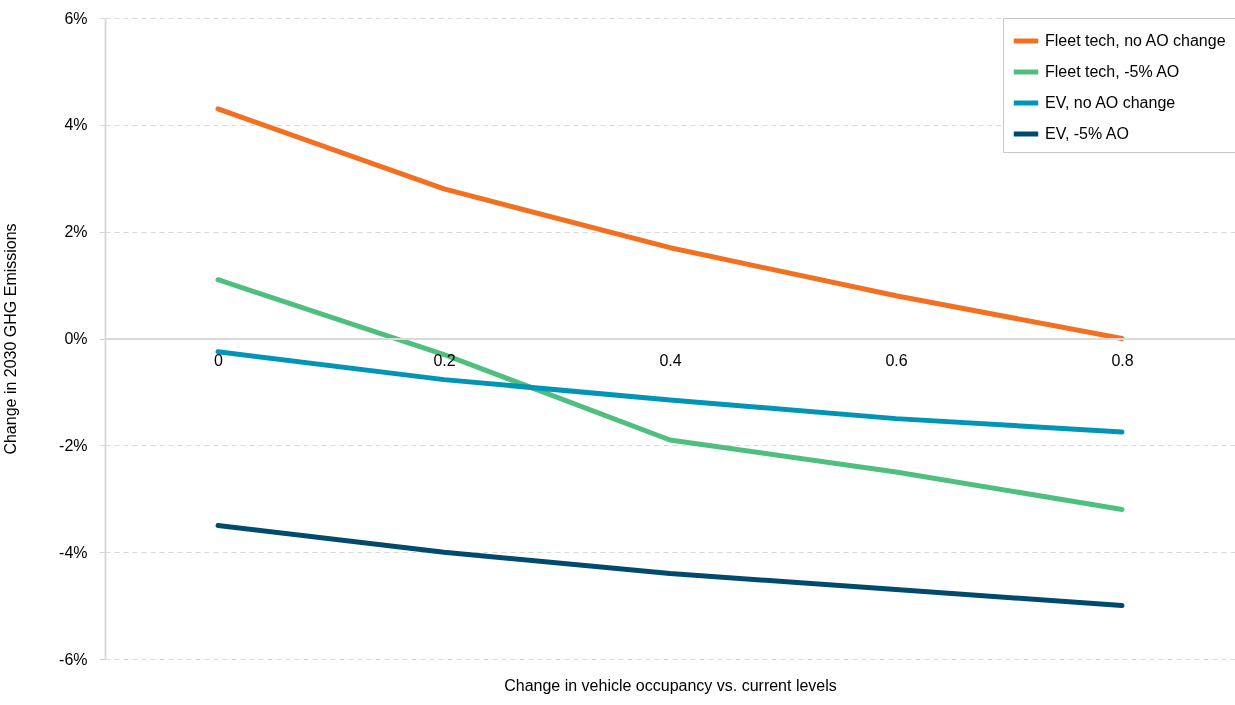  Describe the element at coordinates (76, 338) in the screenshot. I see `y-tick-label: 0%` at that location.